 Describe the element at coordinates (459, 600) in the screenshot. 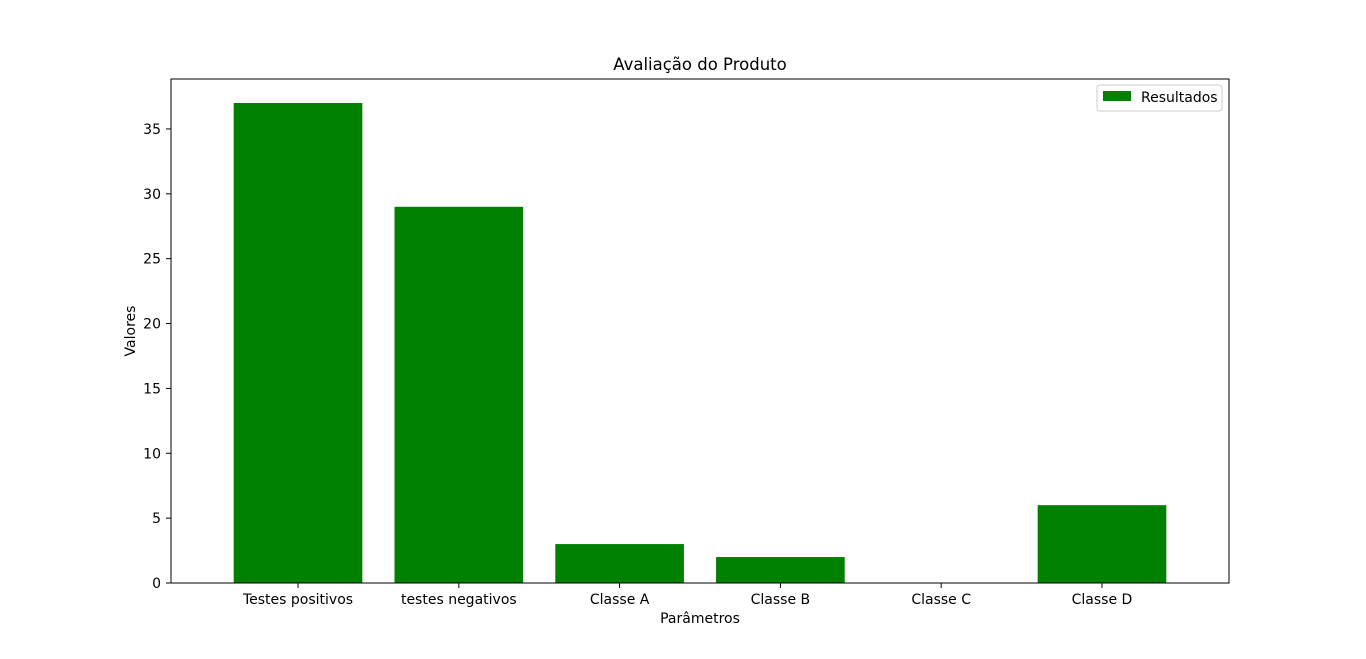

I see `x-tick-label: testes negativos` at that location.